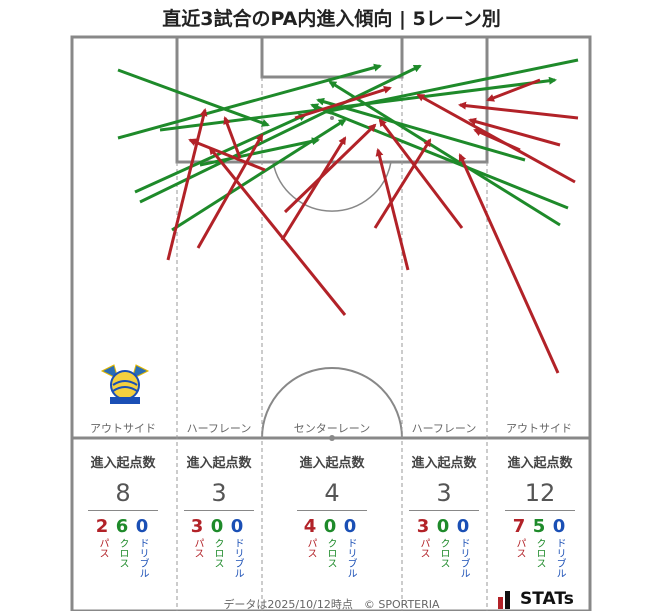 Image resolution: width=663 pixels, height=612 pixels. Describe the element at coordinates (540, 493) in the screenshot. I see `stats-total: 12` at that location.